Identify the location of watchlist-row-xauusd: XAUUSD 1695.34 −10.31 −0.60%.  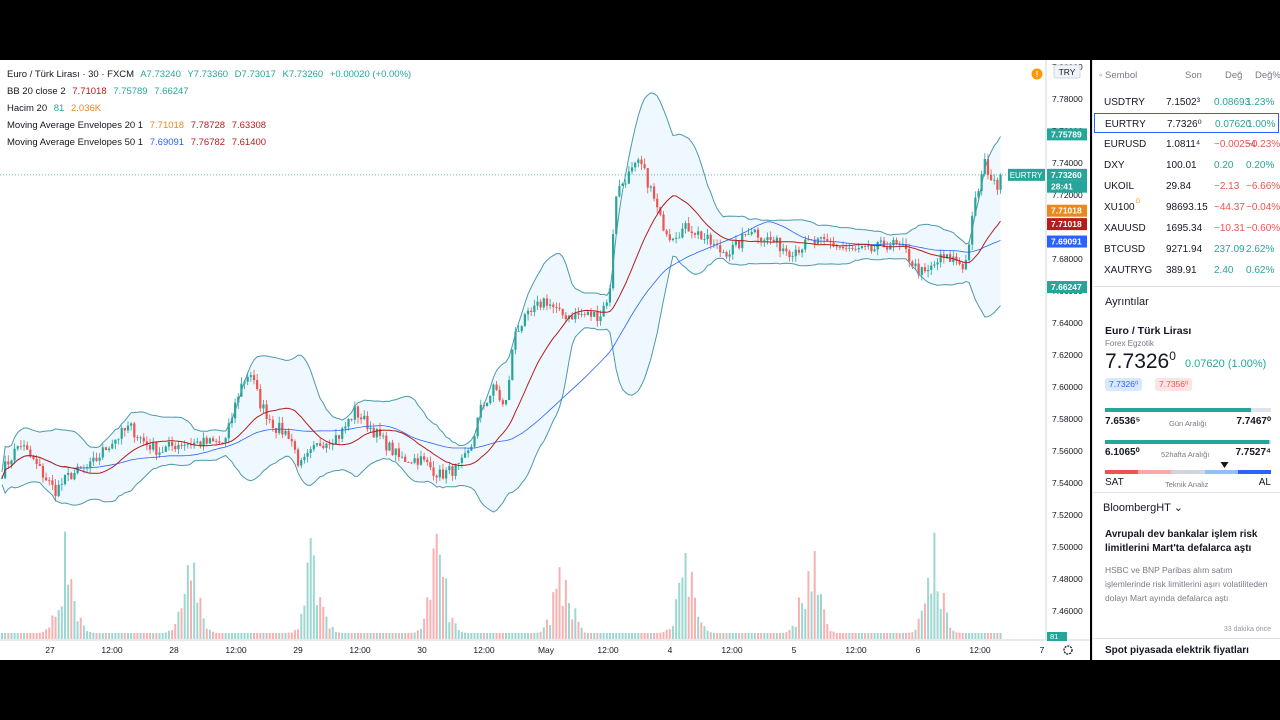
(1187, 228).